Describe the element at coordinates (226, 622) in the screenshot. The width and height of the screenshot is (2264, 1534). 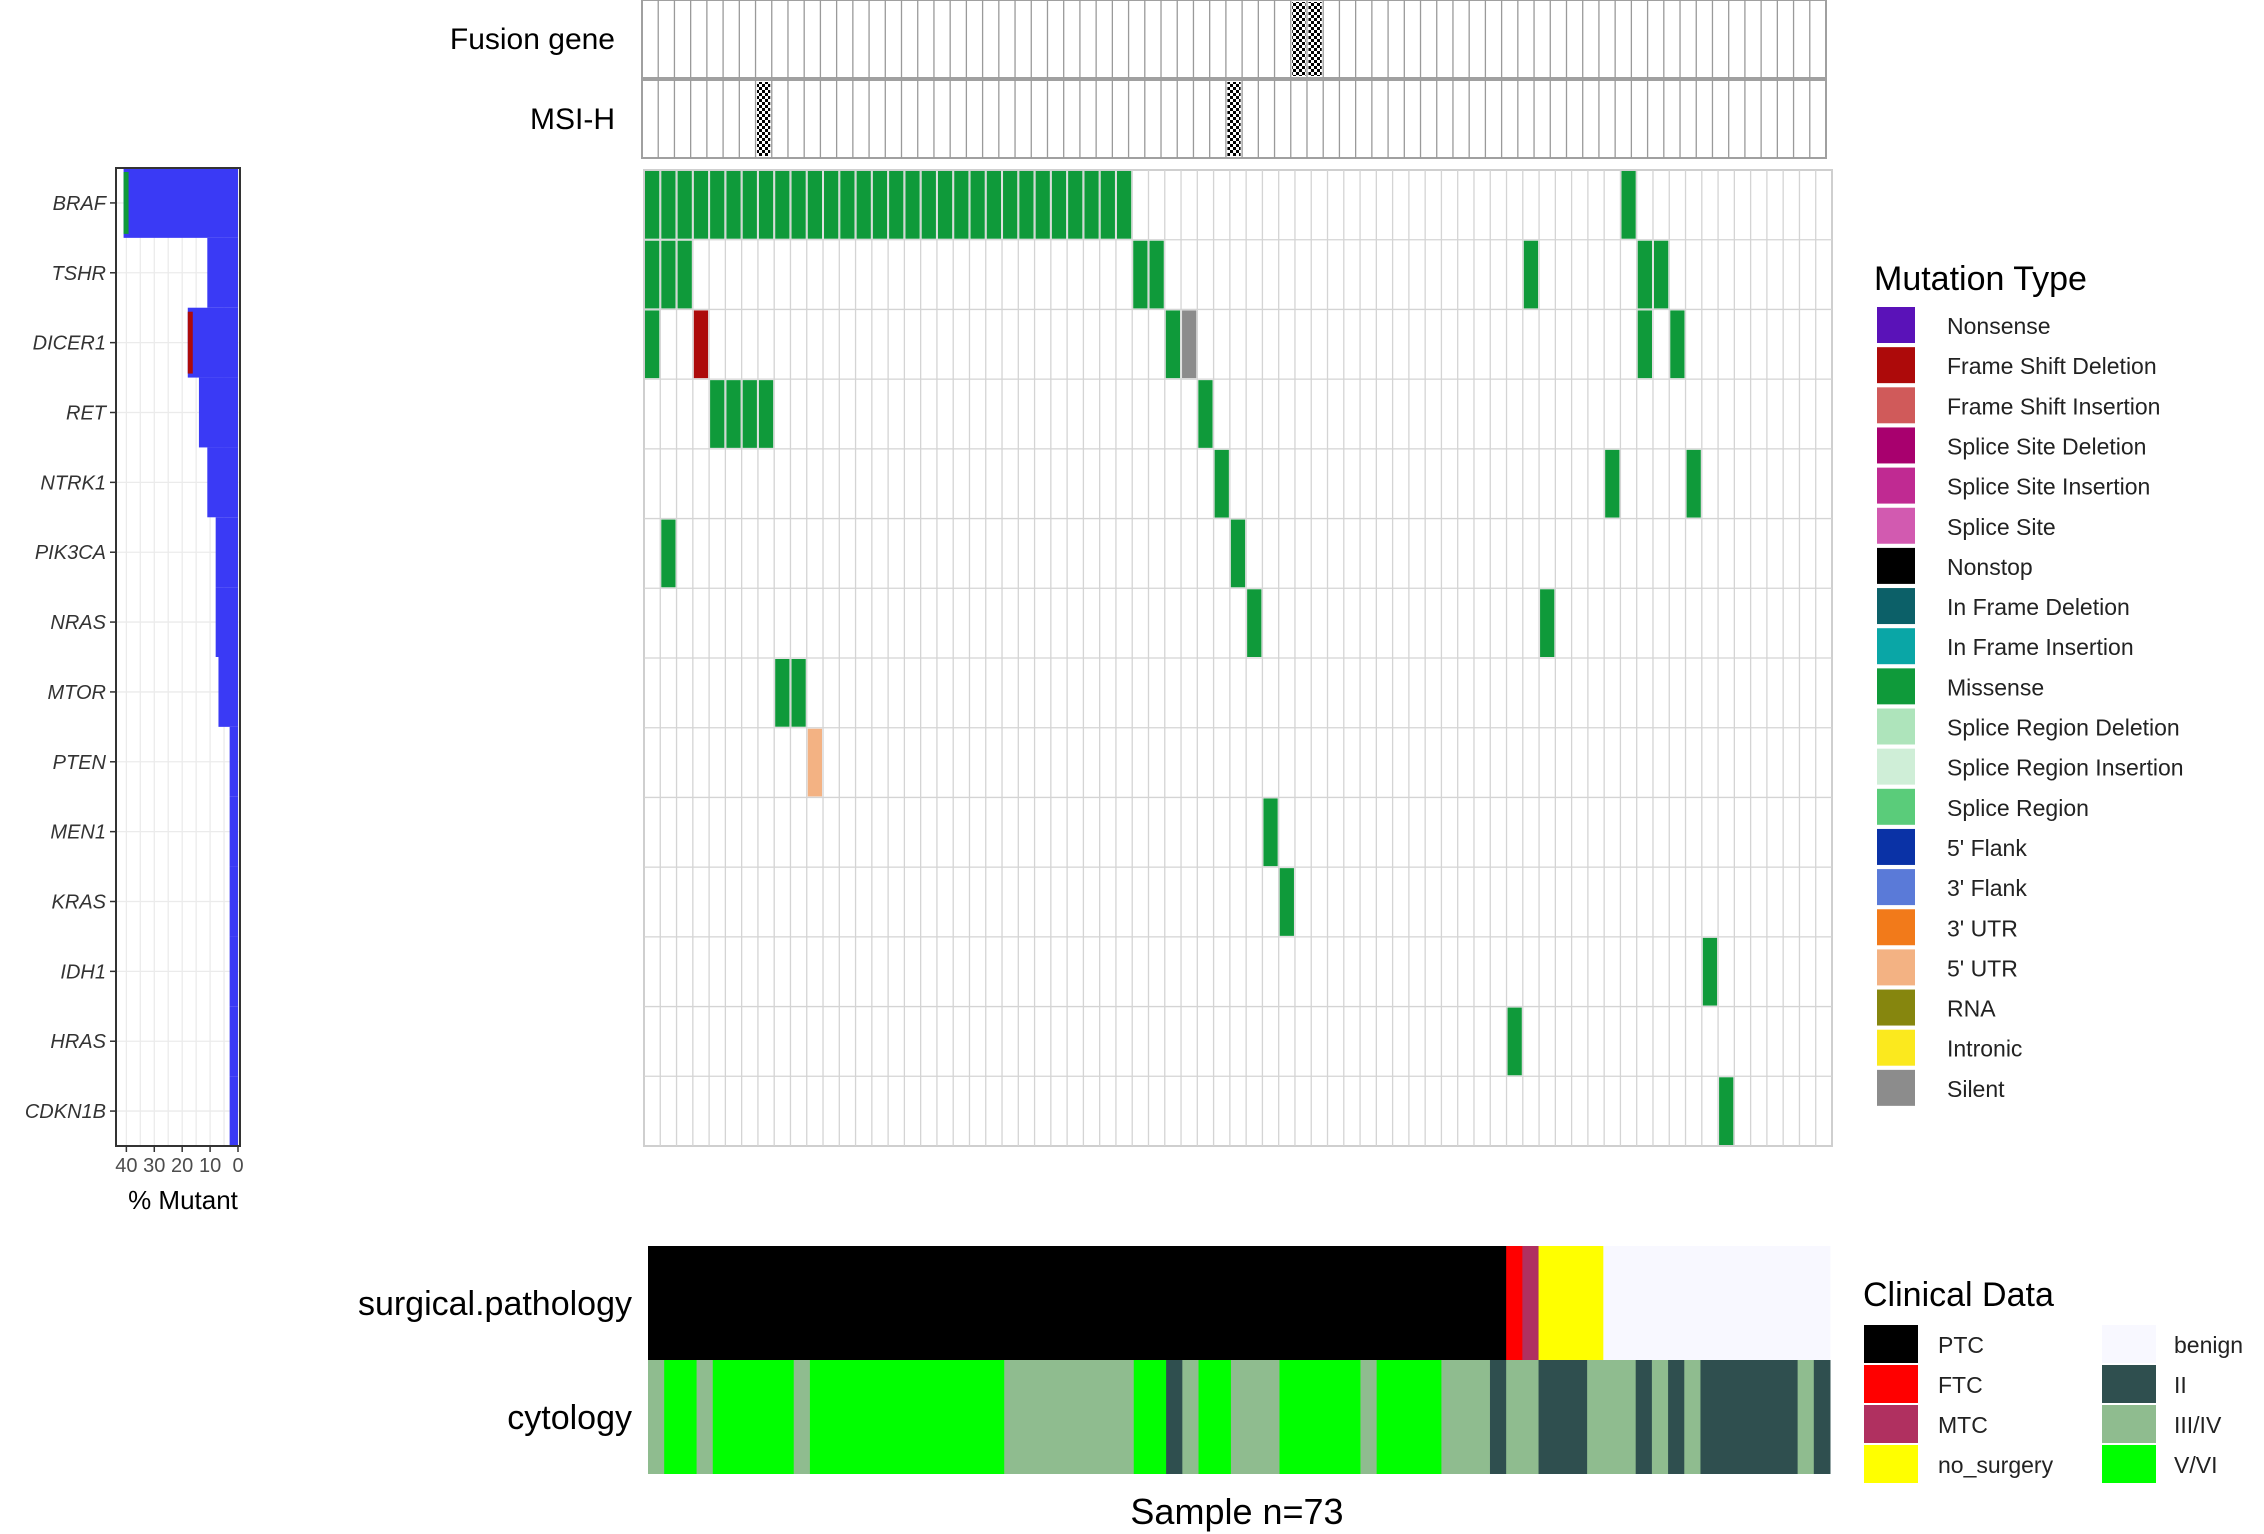
I see `bar-nras` at that location.